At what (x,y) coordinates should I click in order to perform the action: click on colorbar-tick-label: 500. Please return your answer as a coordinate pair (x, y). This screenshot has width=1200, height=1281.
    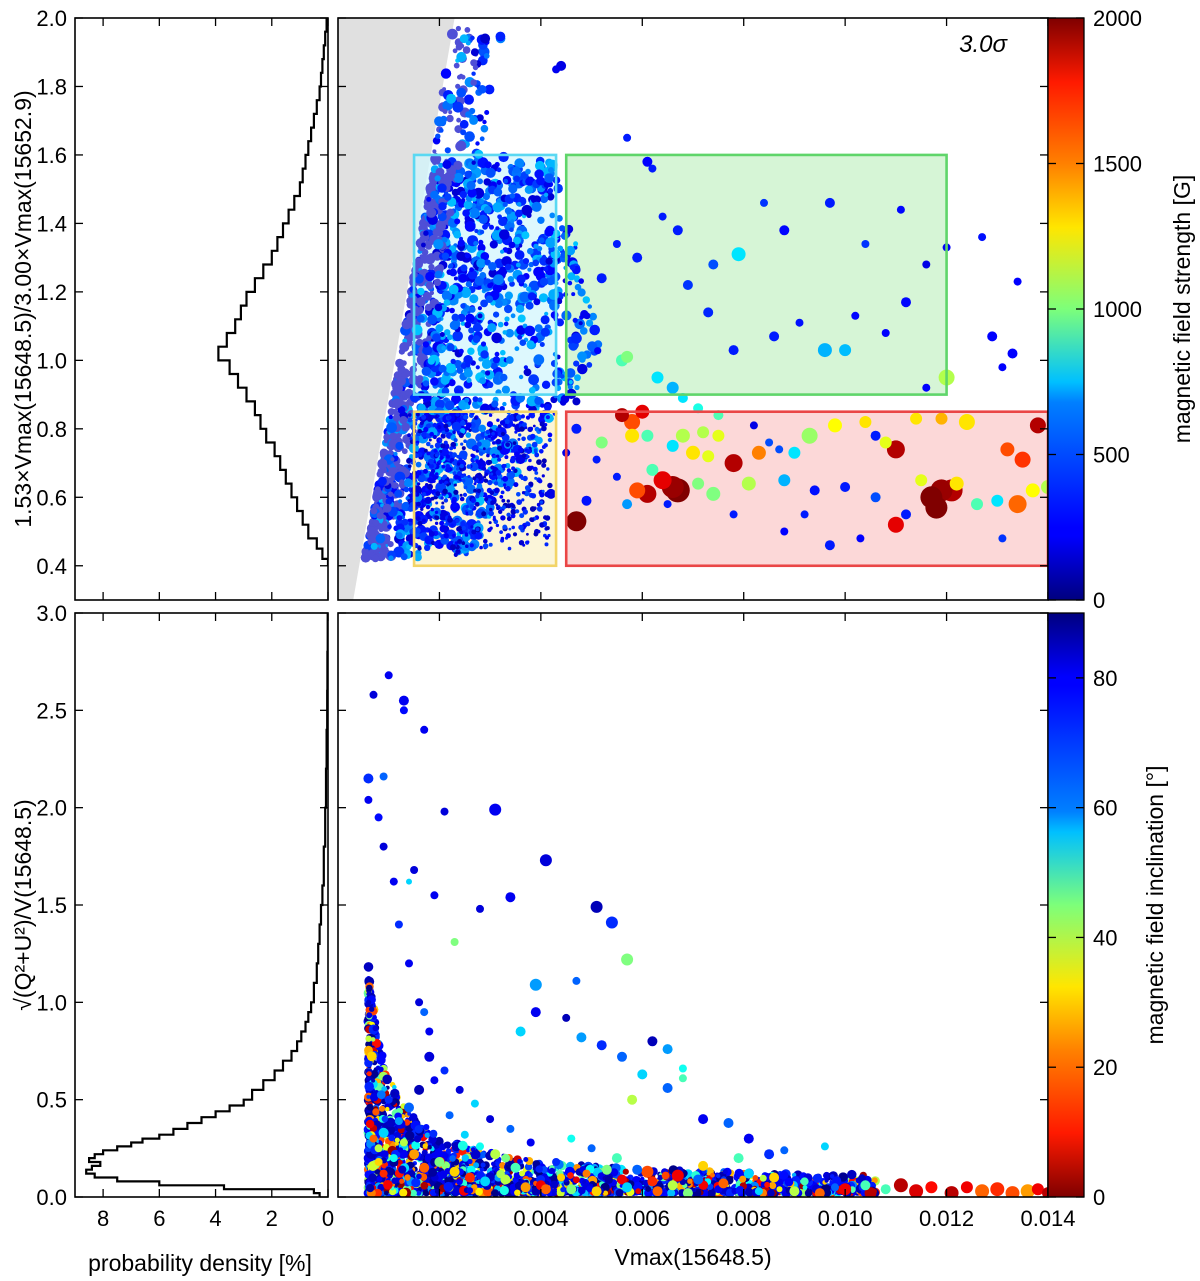
    Looking at the image, I should click on (1111, 455).